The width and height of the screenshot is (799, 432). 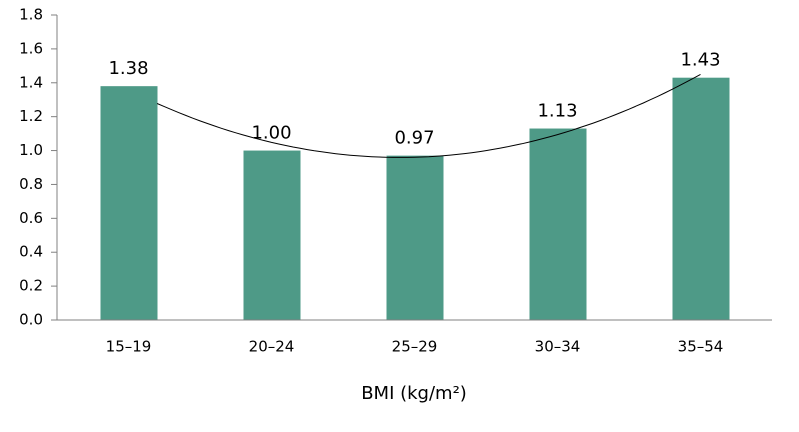 I want to click on y-tick-label: 1.8, so click(x=31, y=15).